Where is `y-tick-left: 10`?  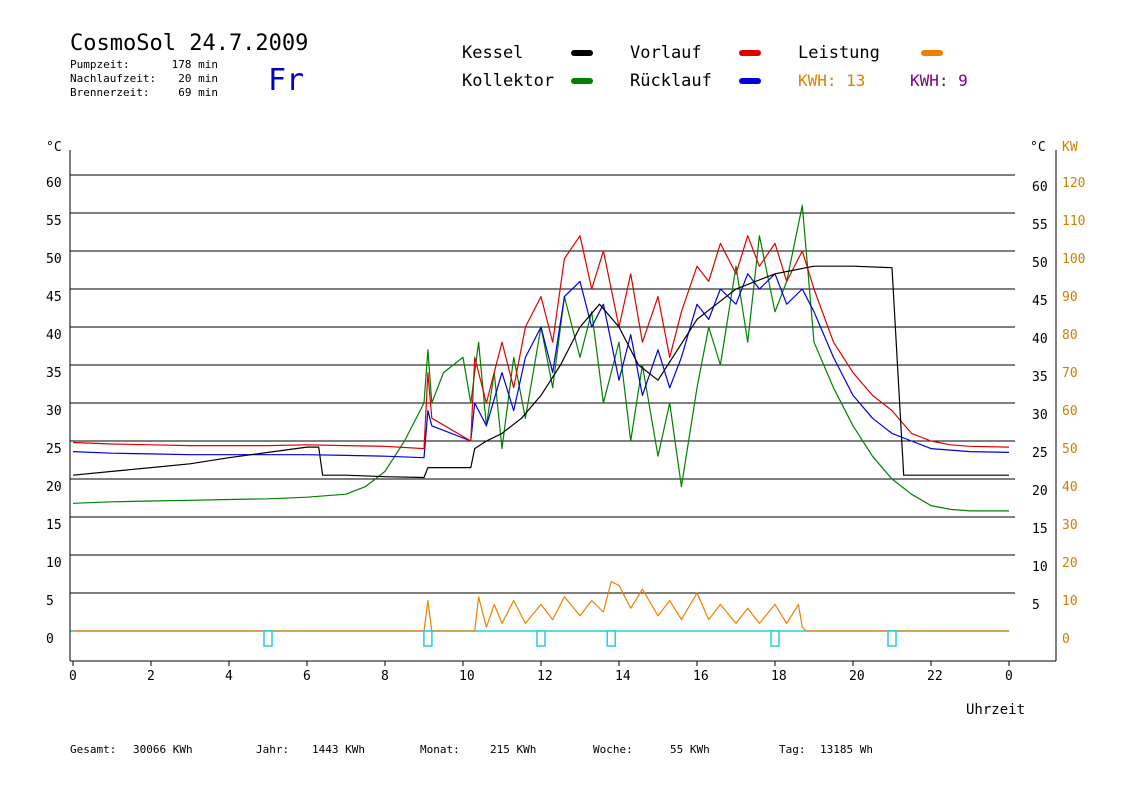
y-tick-left: 10 is located at coordinates (54, 563).